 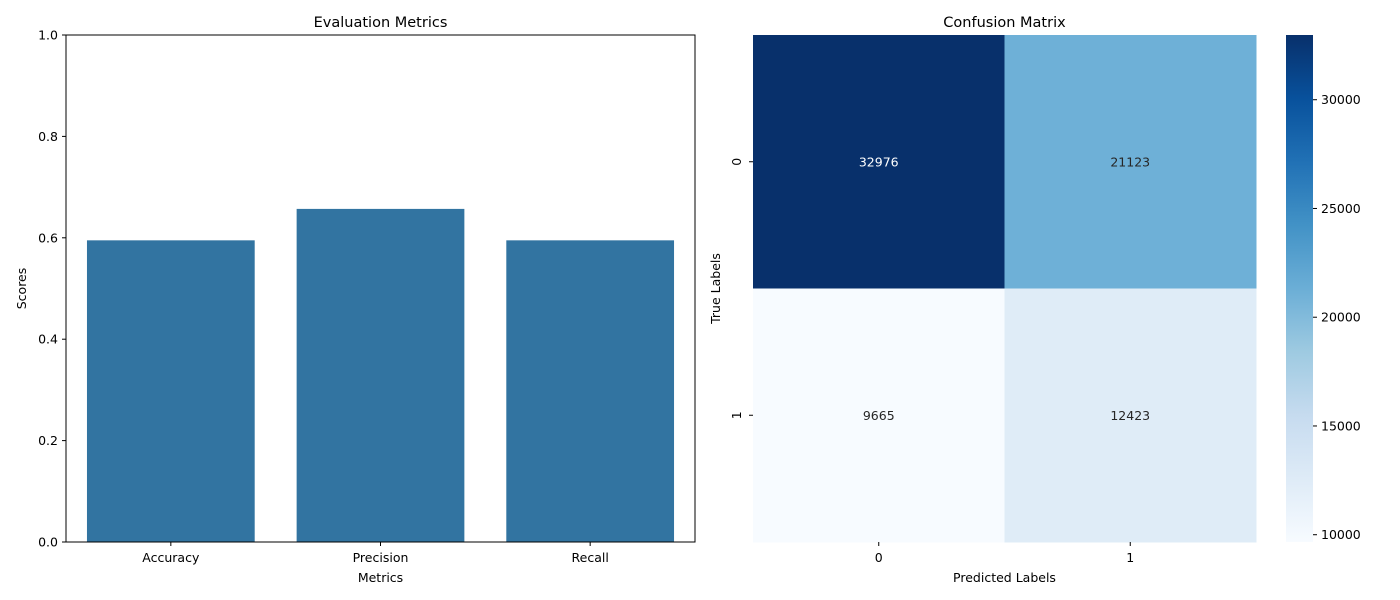 What do you see at coordinates (48, 339) in the screenshot?
I see `y-tick-label: 0.4` at bounding box center [48, 339].